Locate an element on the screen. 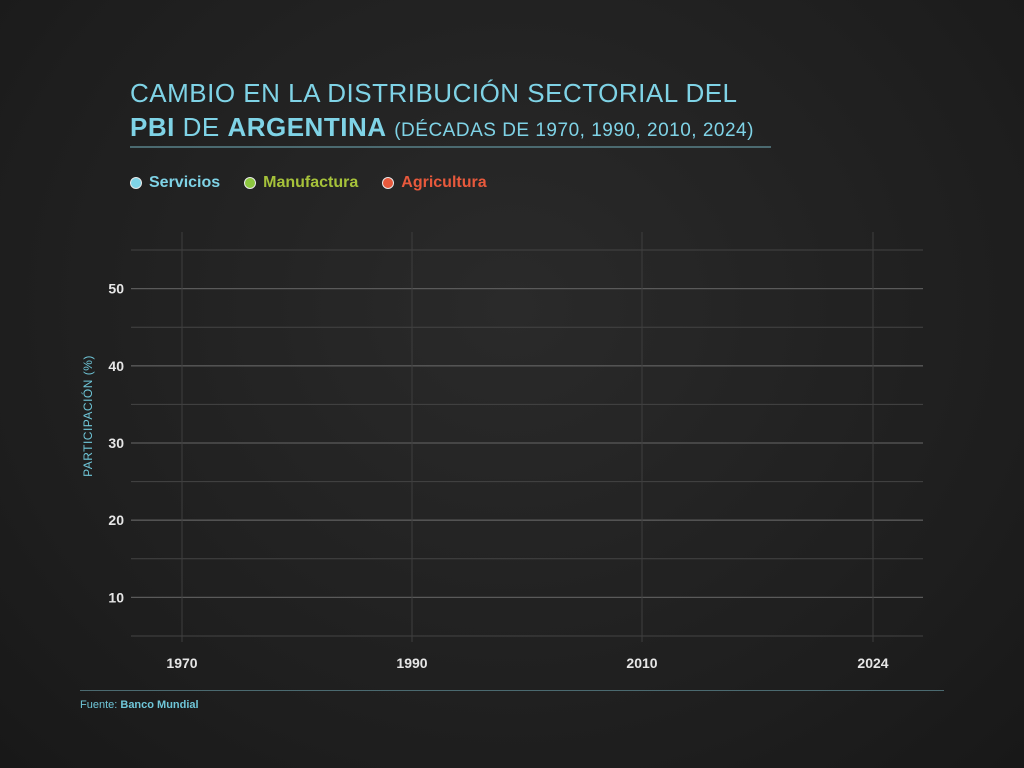  legend-item-agricultura: Agricultura is located at coordinates (434, 183).